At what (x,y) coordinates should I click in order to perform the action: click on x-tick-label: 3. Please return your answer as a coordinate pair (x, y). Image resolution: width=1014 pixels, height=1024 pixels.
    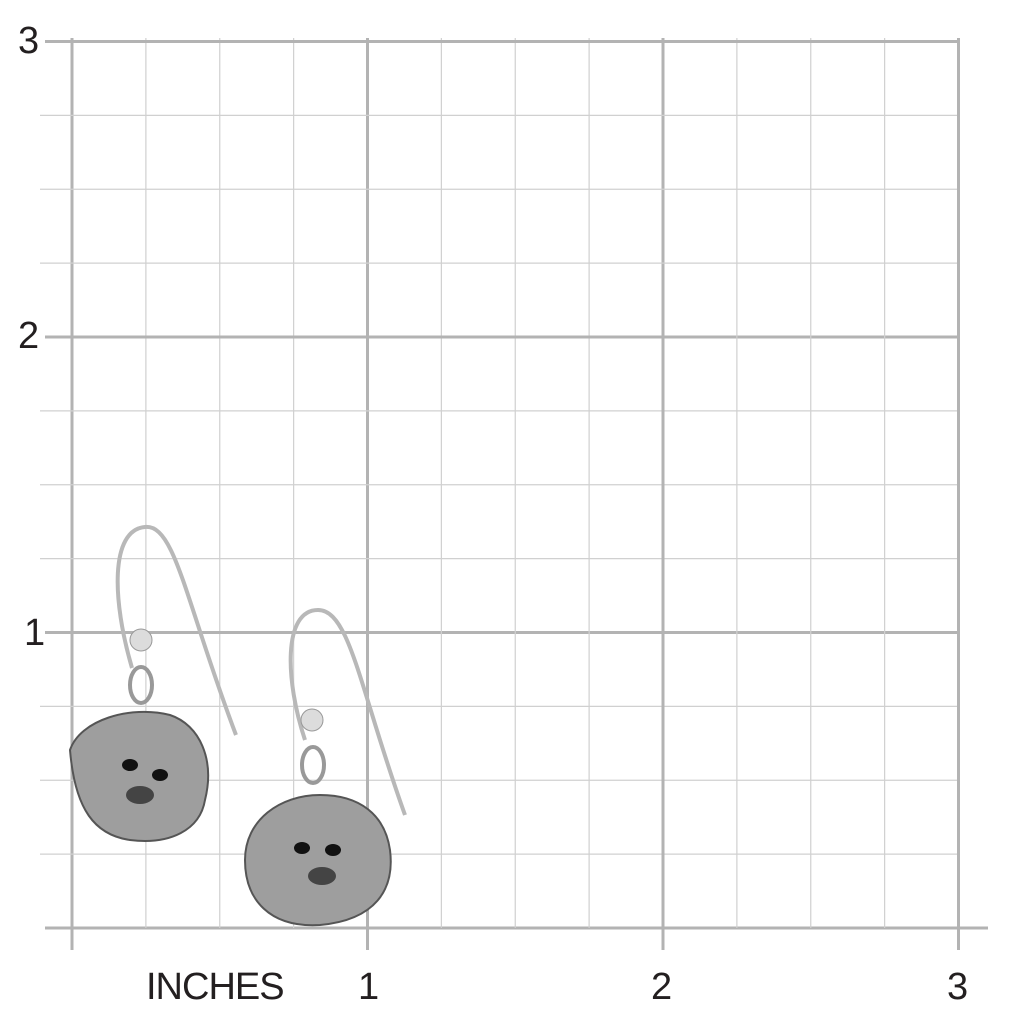
    Looking at the image, I should click on (958, 987).